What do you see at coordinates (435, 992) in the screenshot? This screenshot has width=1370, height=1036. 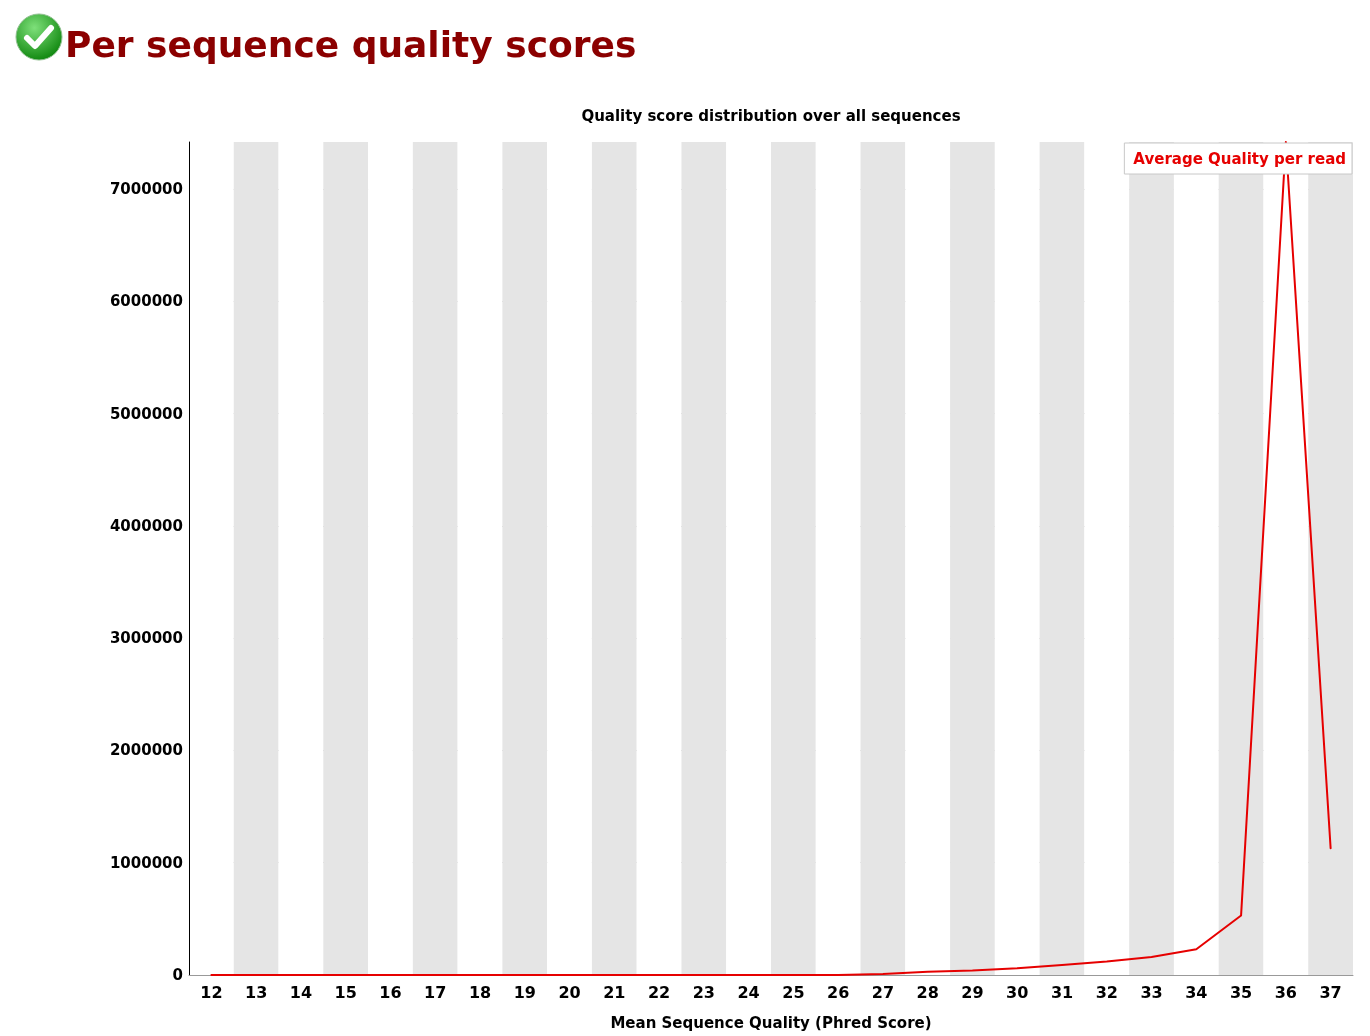 I see `x-tick-label: 17` at bounding box center [435, 992].